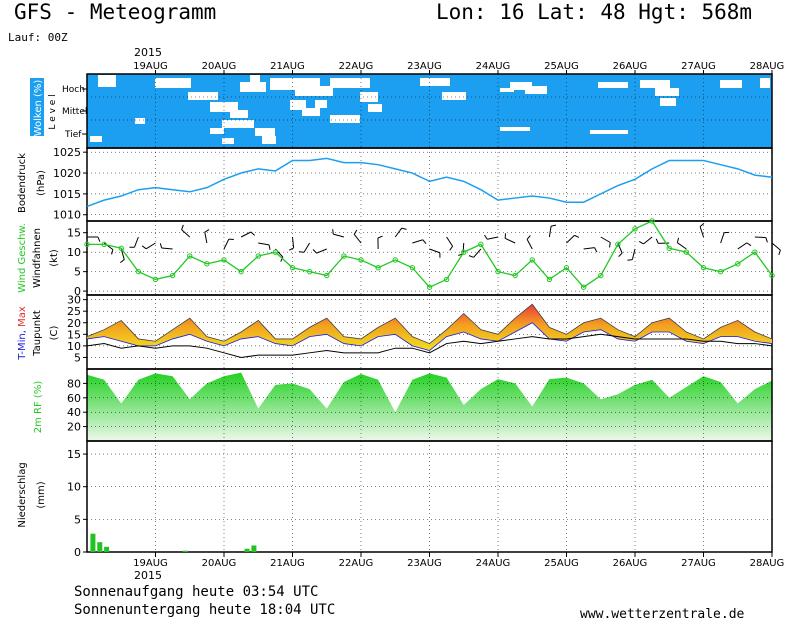 The height and width of the screenshot is (625, 800). Describe the element at coordinates (148, 575) in the screenshot. I see `year-label-bottom: 2015` at that location.